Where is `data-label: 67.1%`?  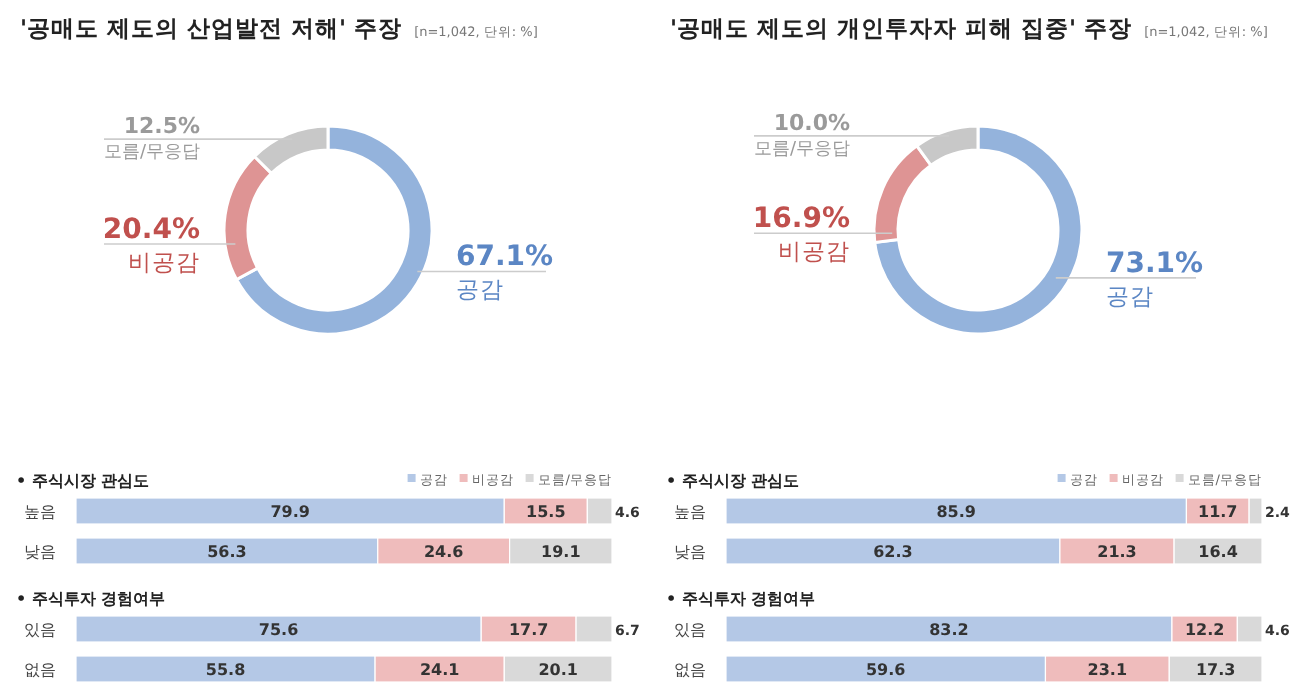
data-label: 67.1% is located at coordinates (505, 257).